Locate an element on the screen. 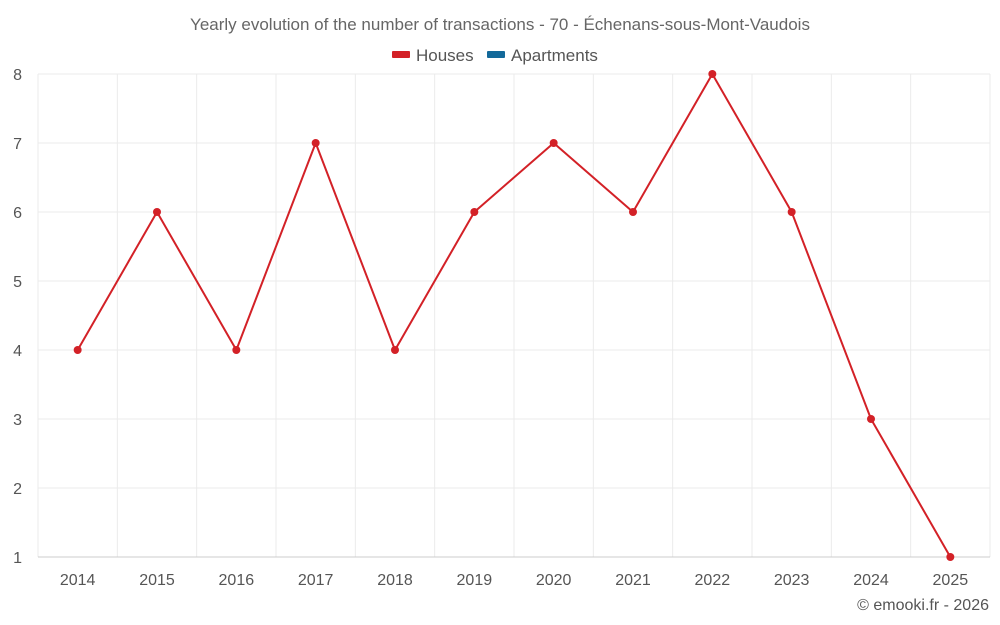 The image size is (1000, 625). x-tick-label: 2018 is located at coordinates (395, 580).